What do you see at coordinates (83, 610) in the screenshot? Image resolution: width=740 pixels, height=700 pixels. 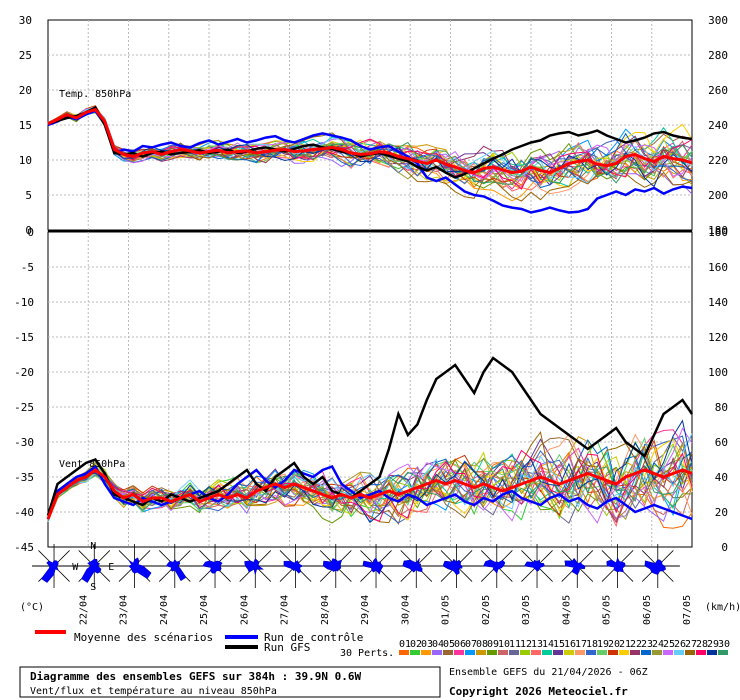 I see `date-label: 22/04` at bounding box center [83, 610].